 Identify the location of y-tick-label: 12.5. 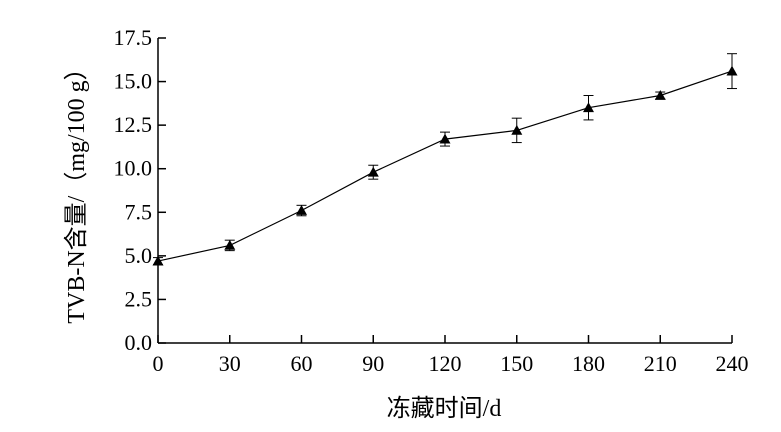
(133, 124).